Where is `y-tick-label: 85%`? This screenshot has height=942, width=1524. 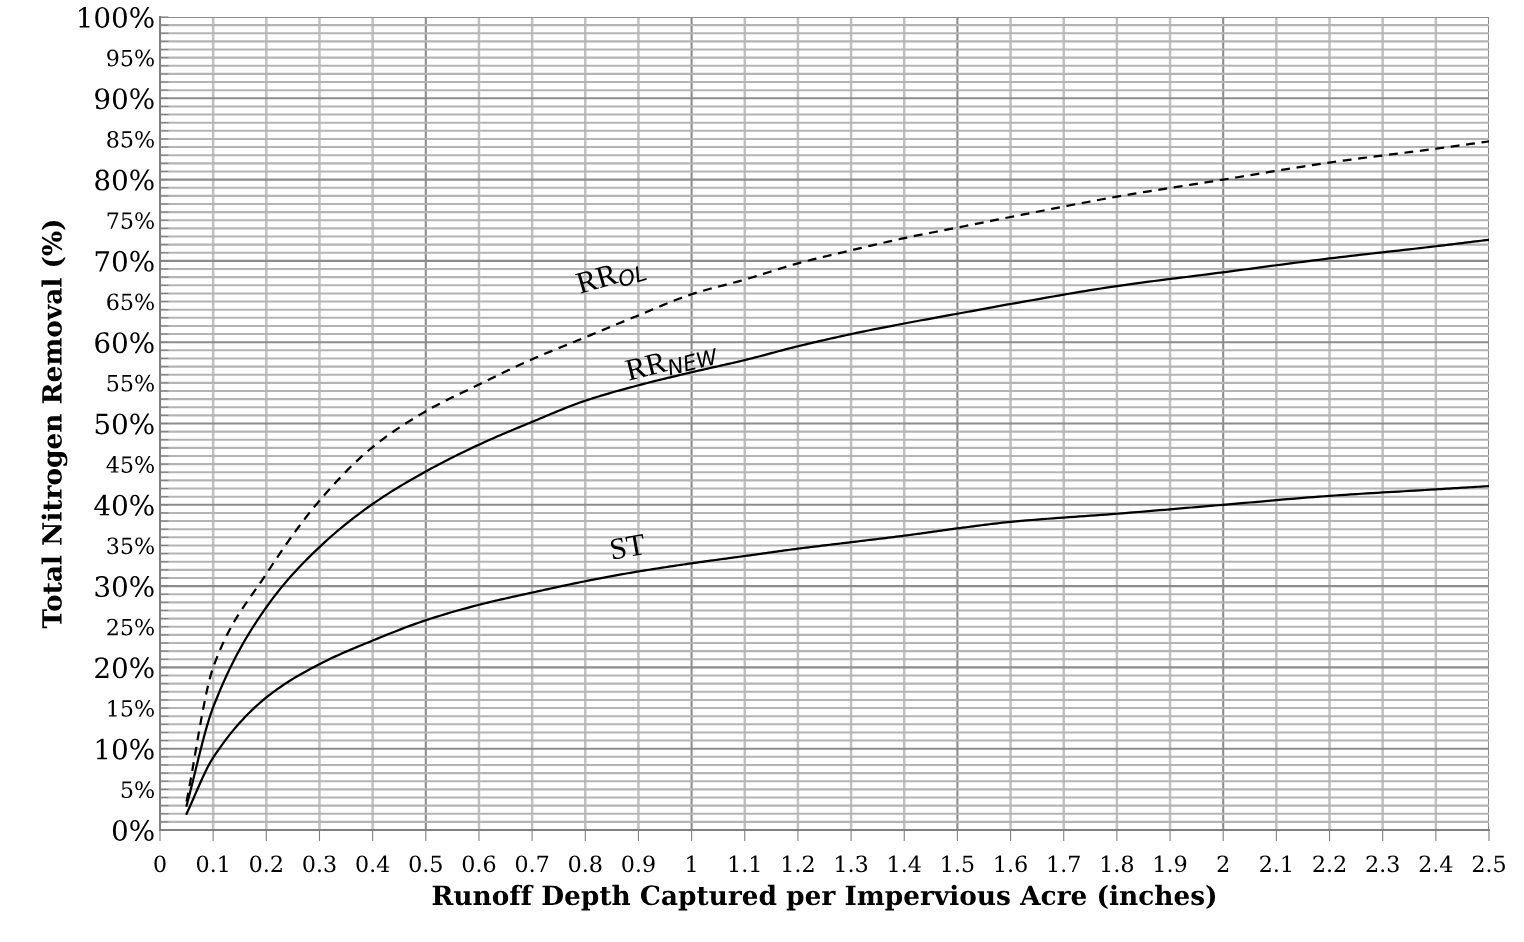
y-tick-label: 85% is located at coordinates (130, 139).